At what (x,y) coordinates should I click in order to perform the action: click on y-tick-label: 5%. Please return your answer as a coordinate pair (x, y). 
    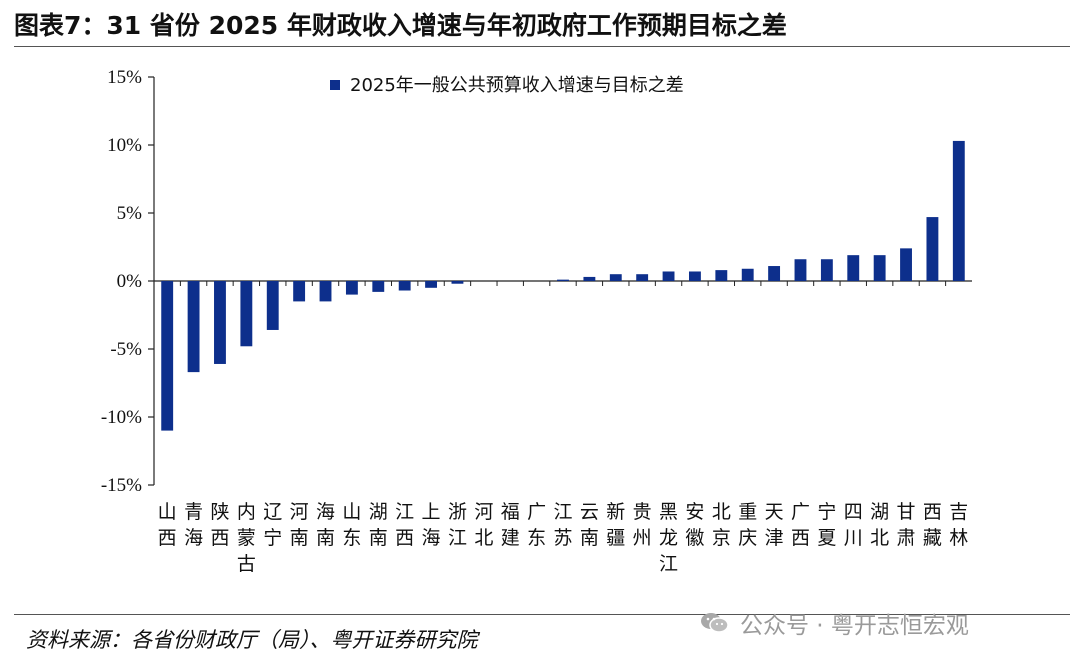
    Looking at the image, I should click on (130, 213).